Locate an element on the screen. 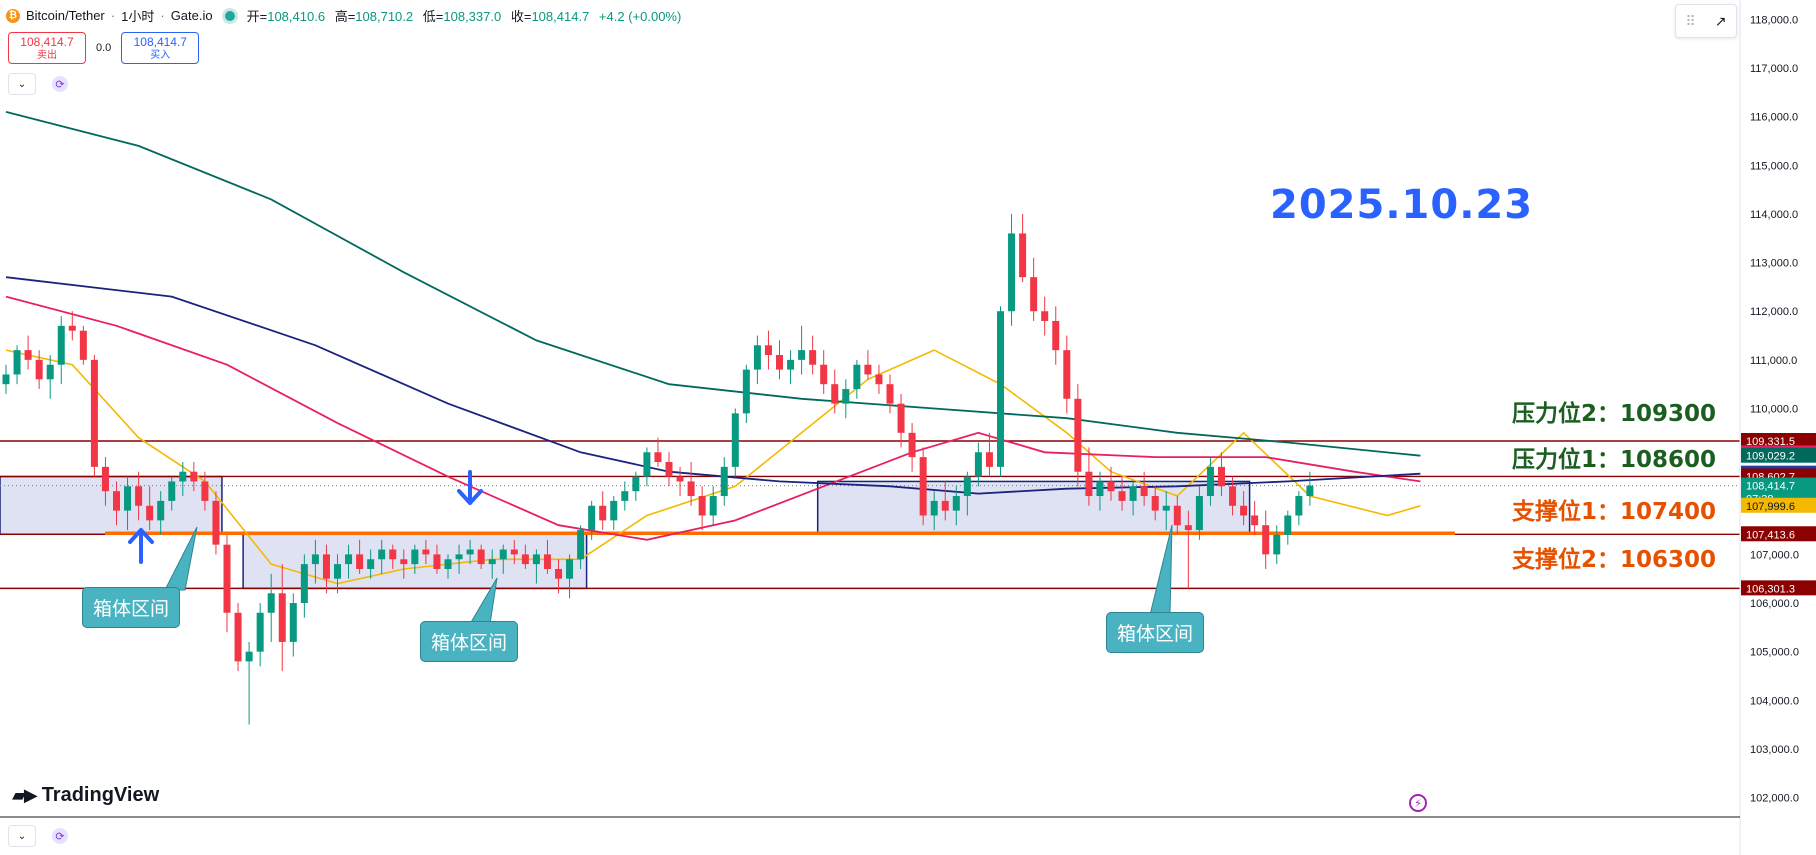  date-annotation: 2025.10.23 is located at coordinates (1402, 205).